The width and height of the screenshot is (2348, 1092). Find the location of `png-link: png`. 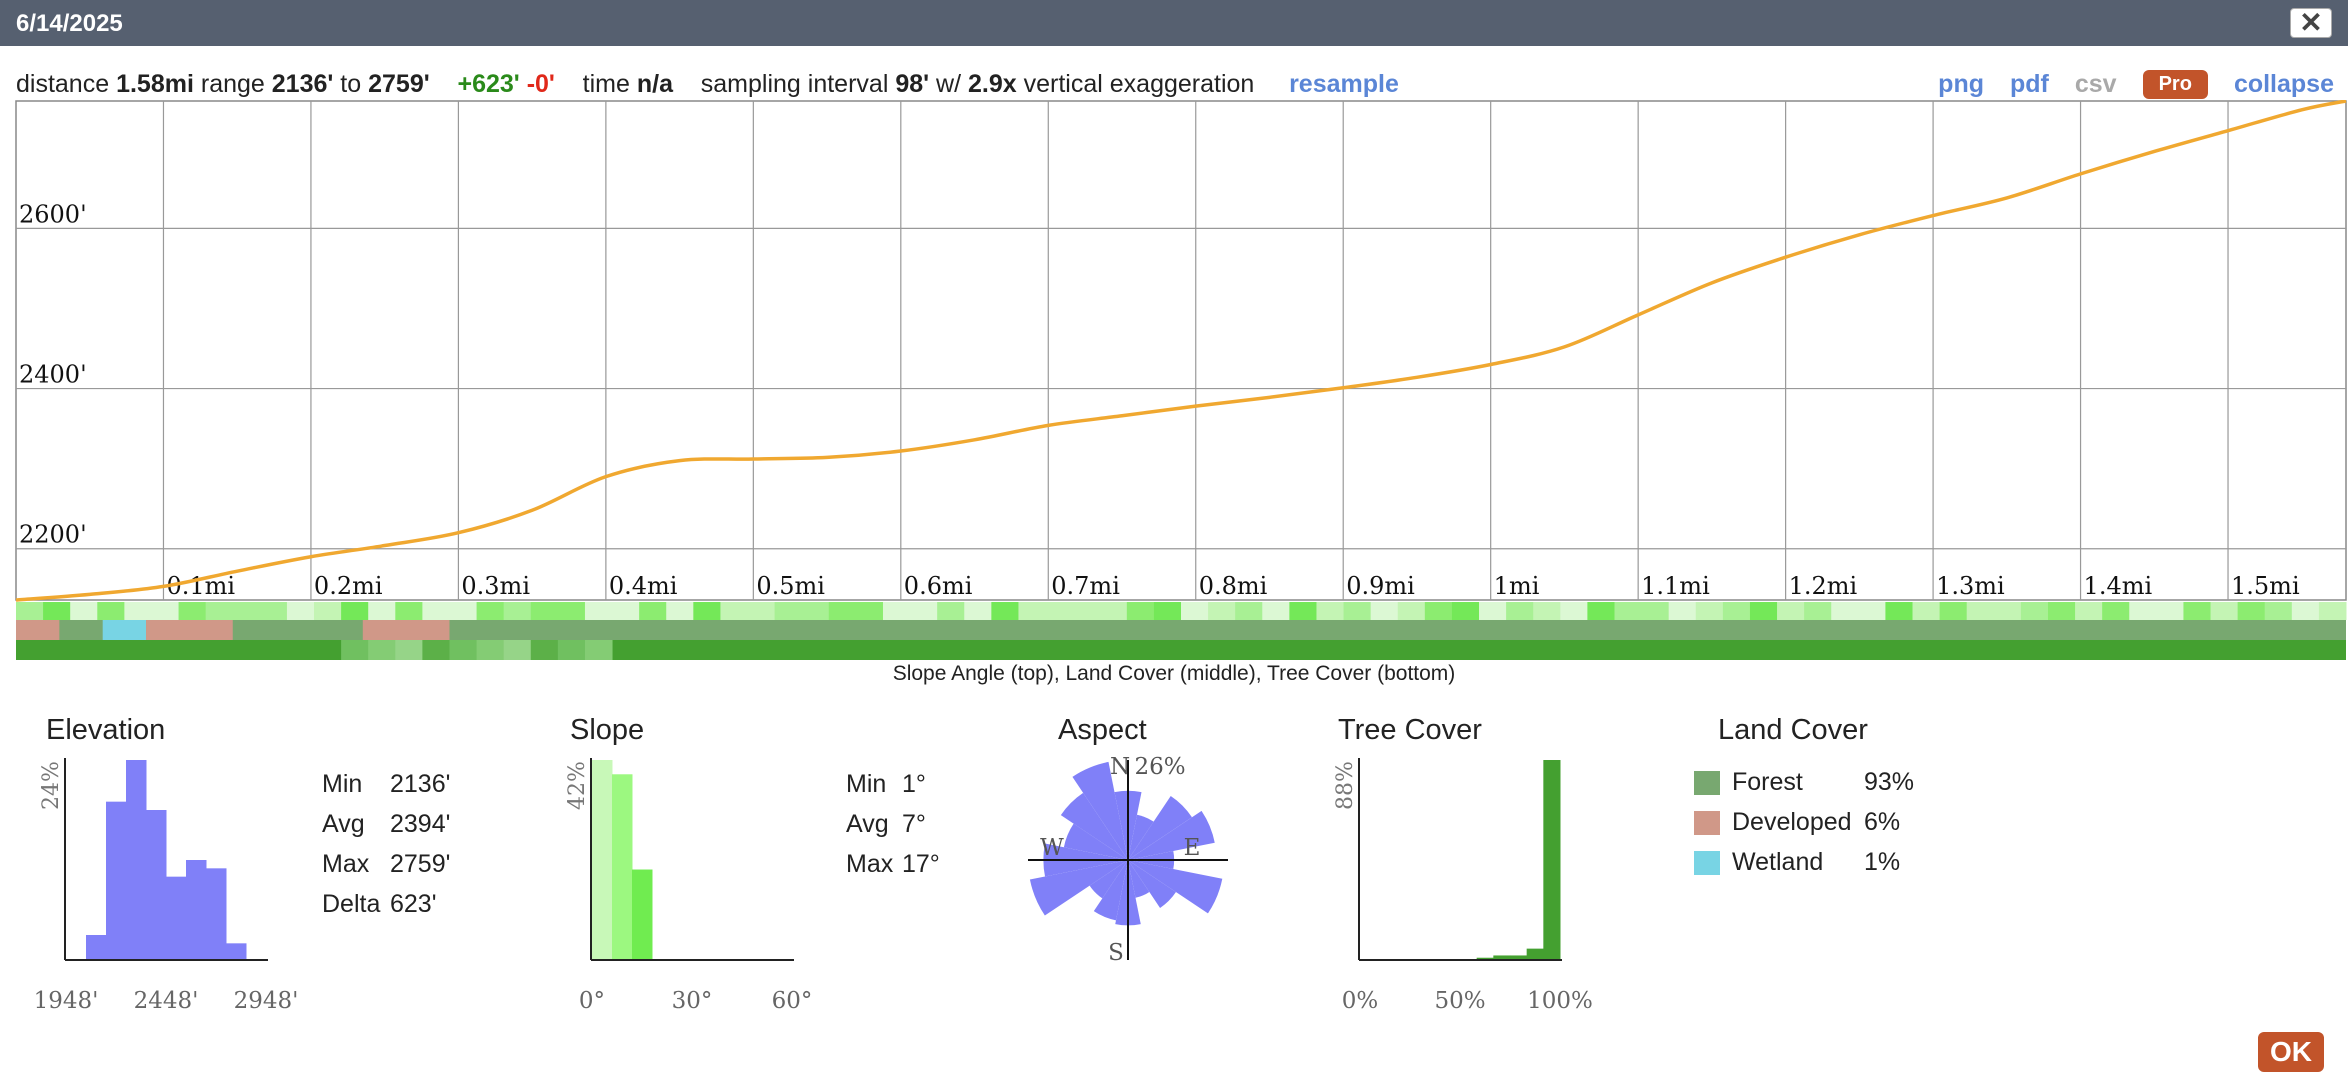

png-link: png is located at coordinates (1961, 84).